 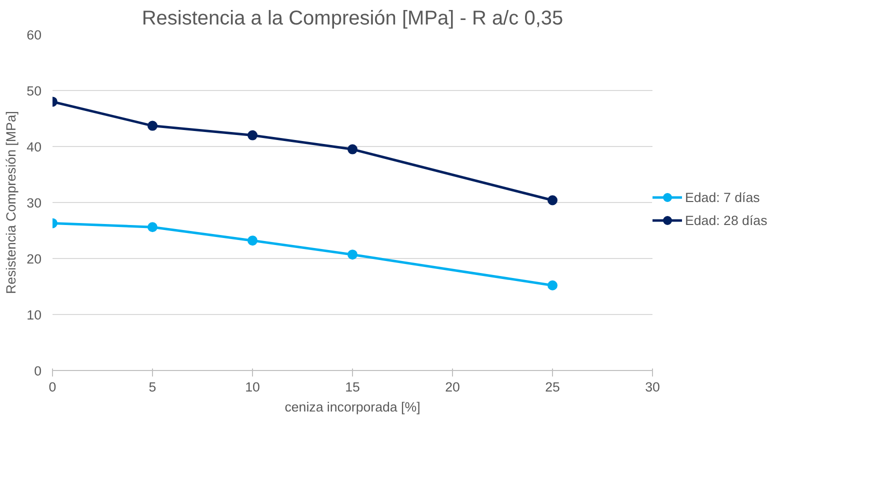 What do you see at coordinates (34, 147) in the screenshot?
I see `y-tick-label: 40` at bounding box center [34, 147].